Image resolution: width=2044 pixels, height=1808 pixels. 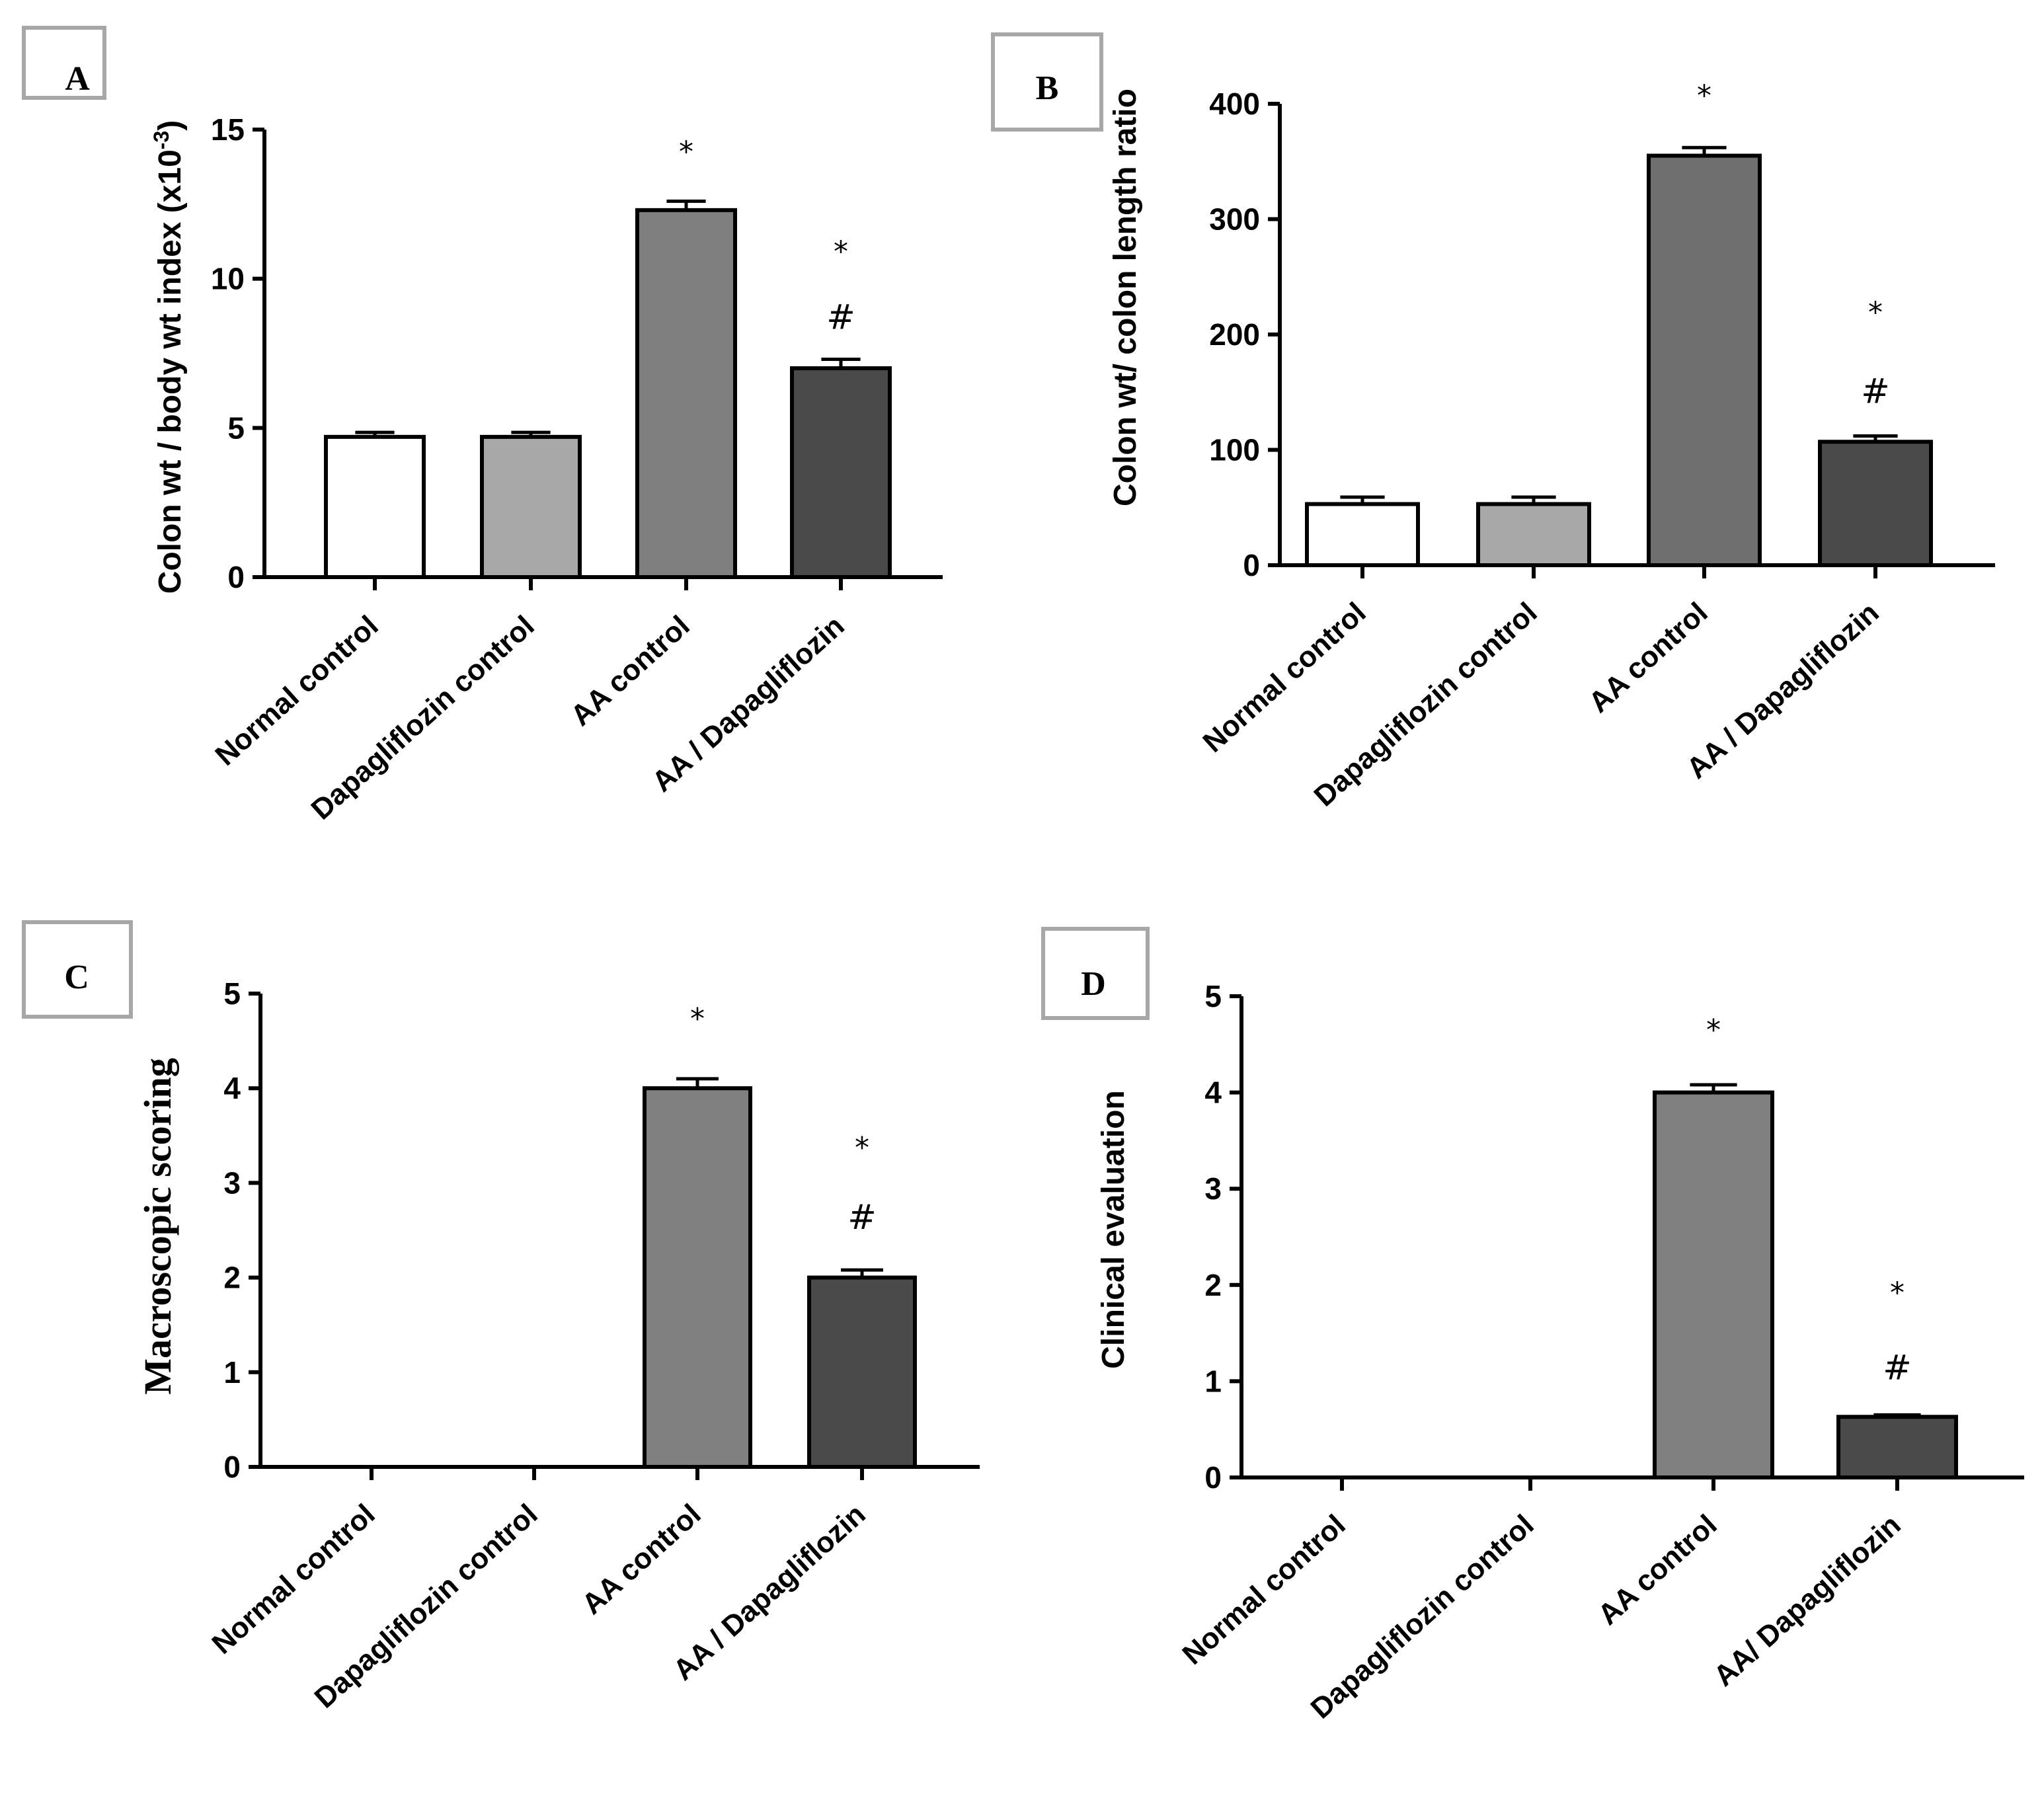 I want to click on panel-label: A, so click(x=78, y=79).